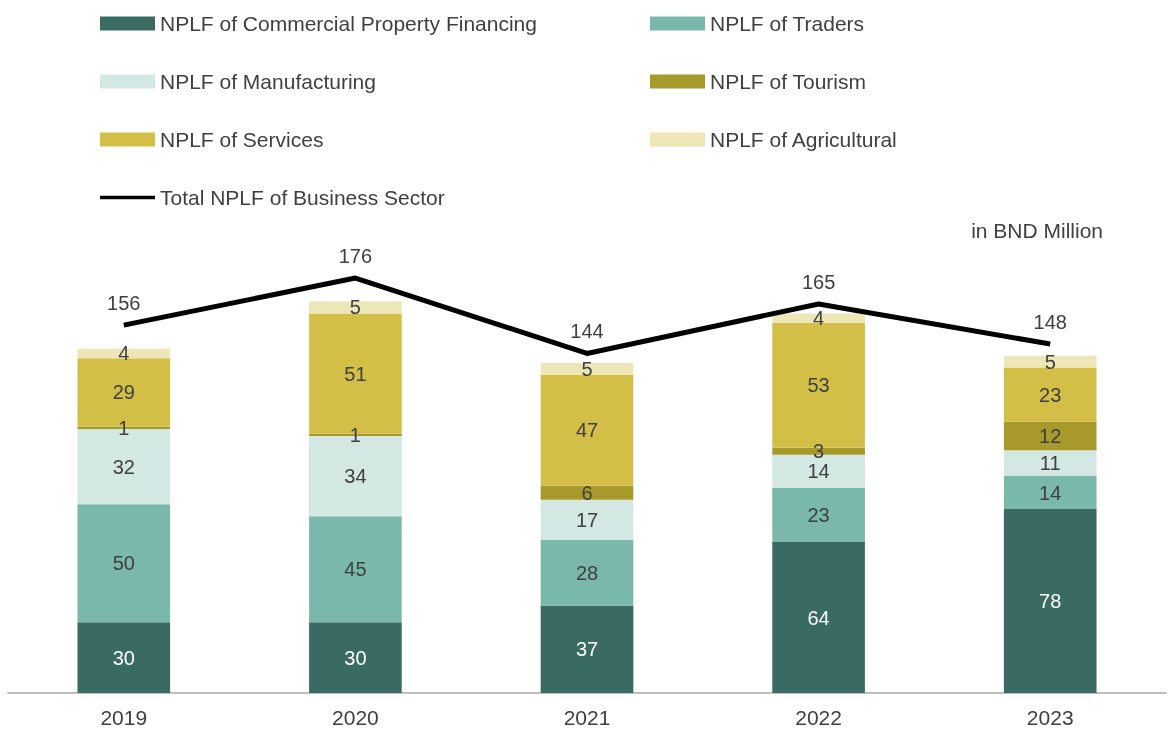  I want to click on data-label: 64, so click(818, 617).